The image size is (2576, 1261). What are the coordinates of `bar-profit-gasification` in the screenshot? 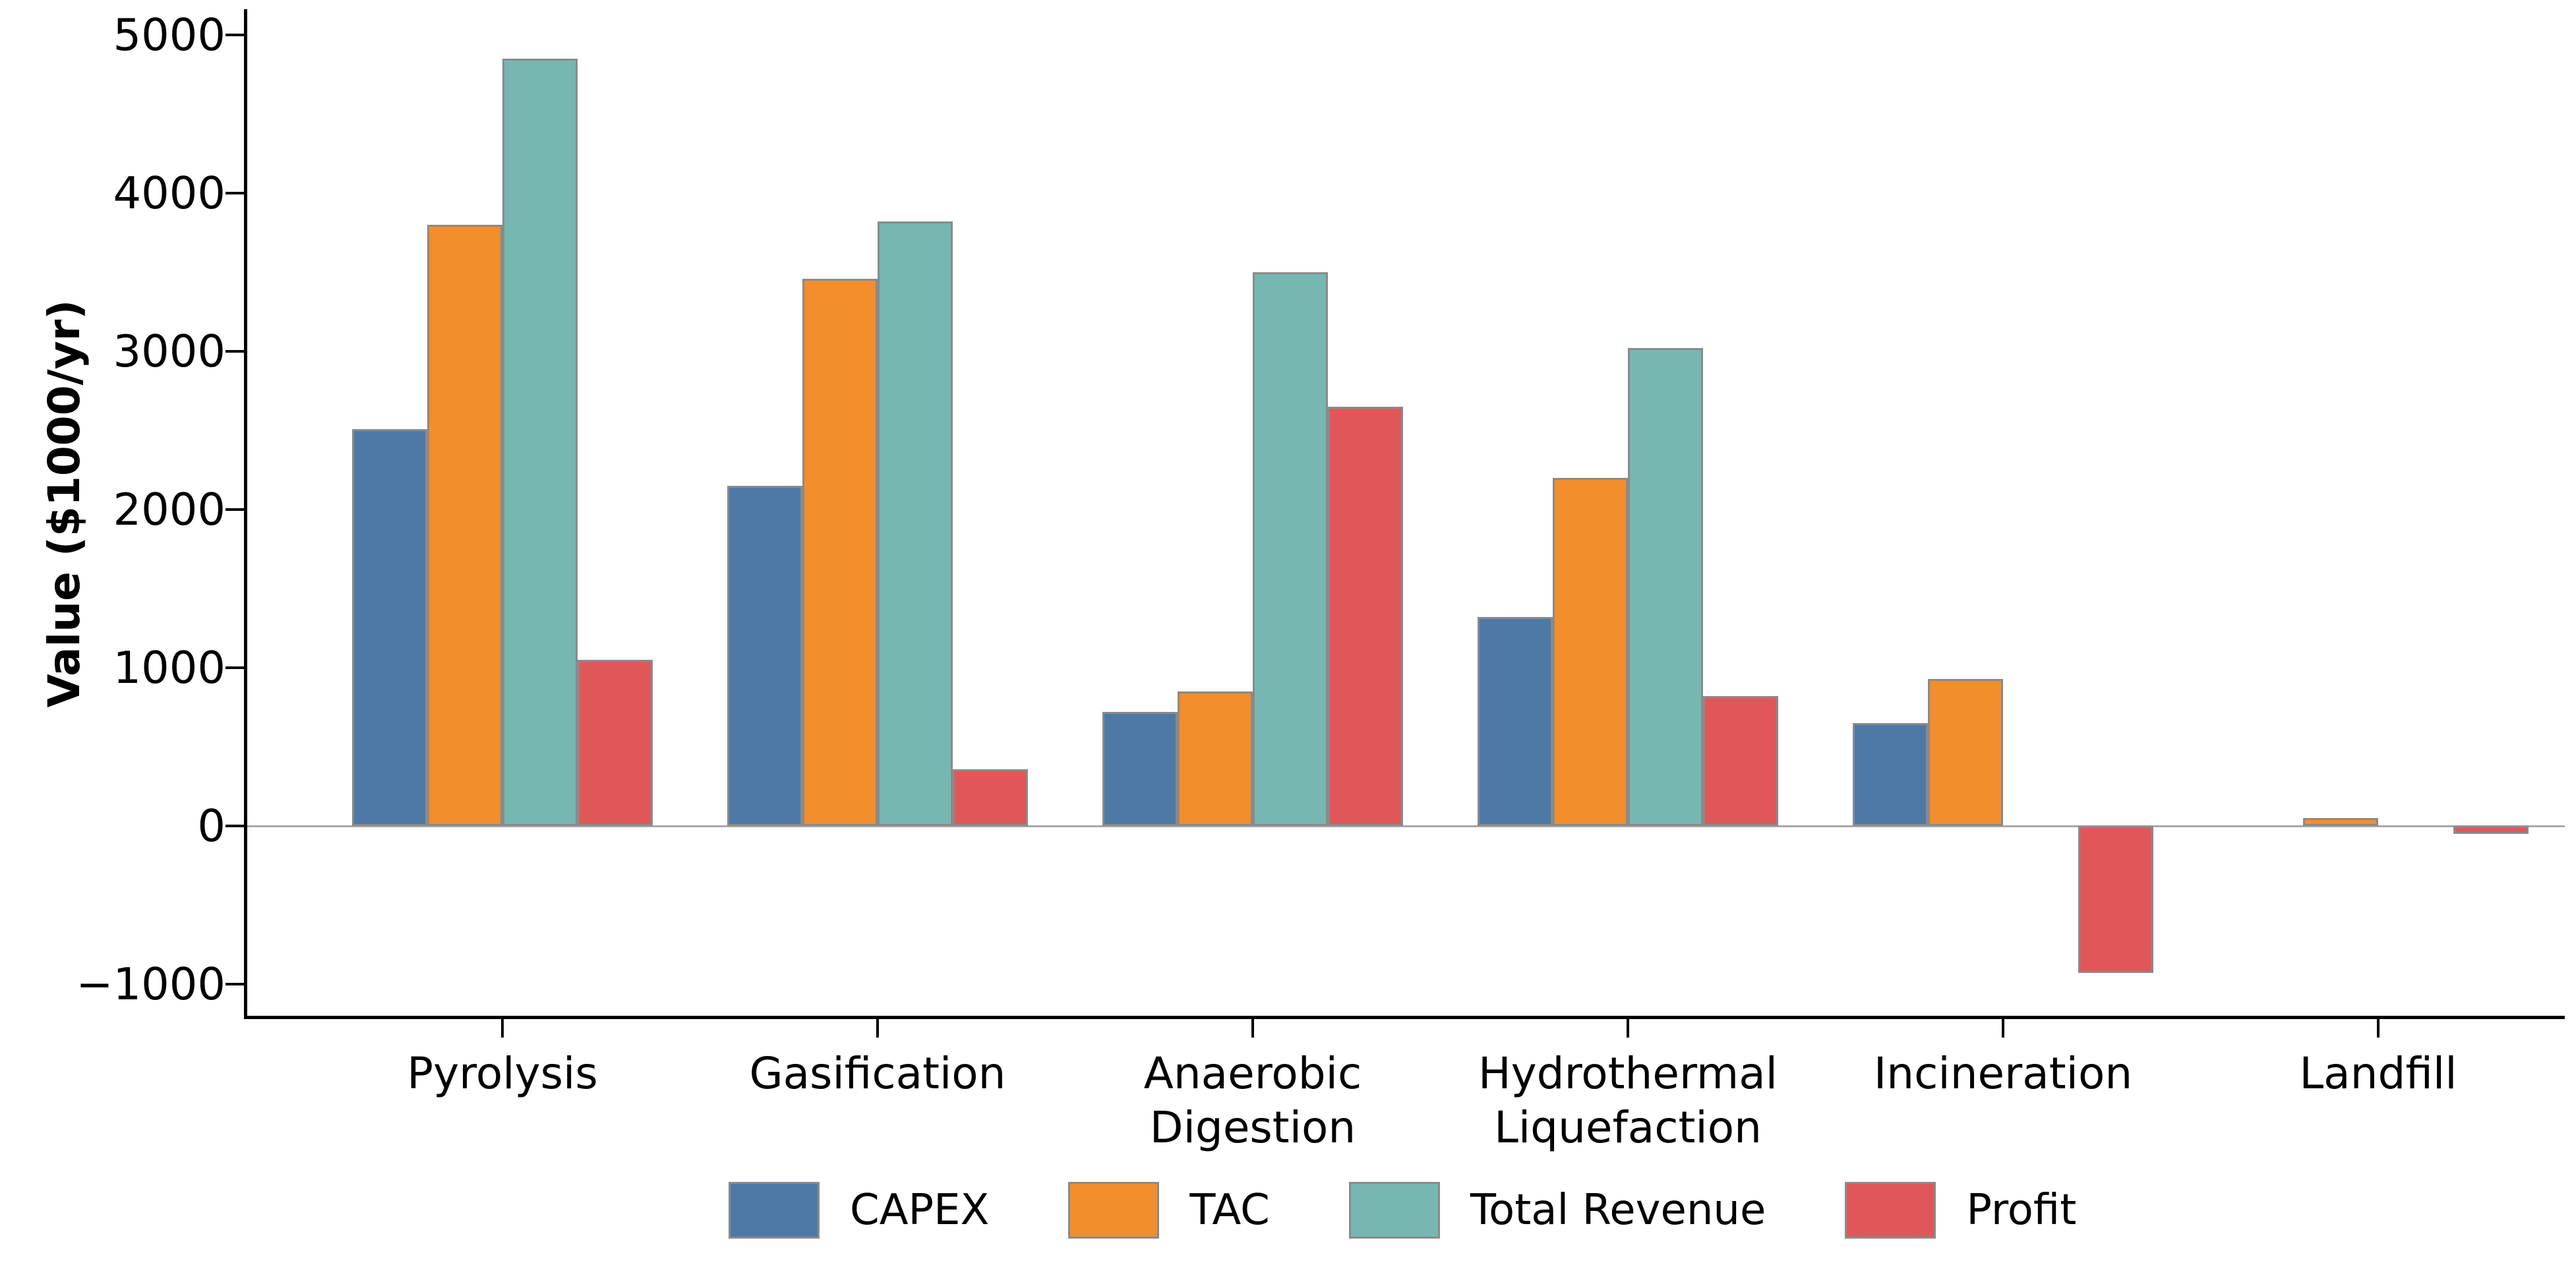 It's located at (991, 798).